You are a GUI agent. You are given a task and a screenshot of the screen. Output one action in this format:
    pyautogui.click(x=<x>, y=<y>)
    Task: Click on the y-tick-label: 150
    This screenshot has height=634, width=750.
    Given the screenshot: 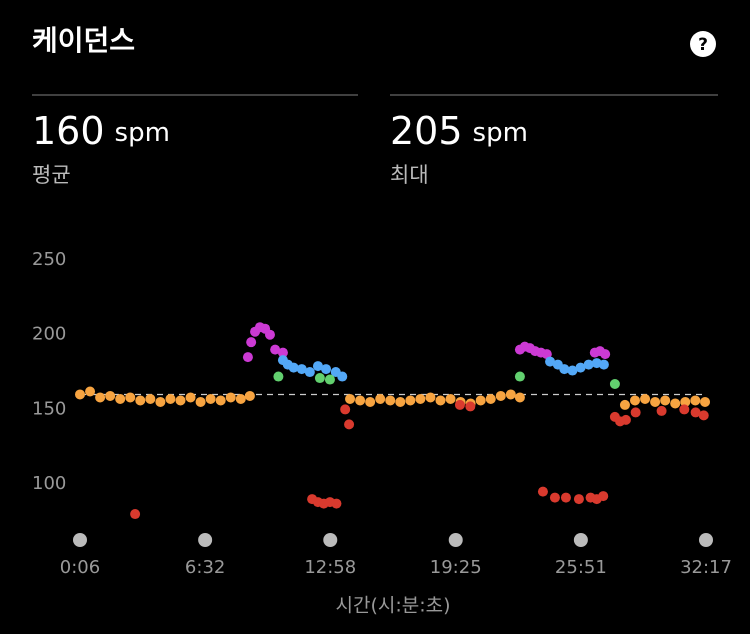 What is the action you would take?
    pyautogui.click(x=49, y=408)
    